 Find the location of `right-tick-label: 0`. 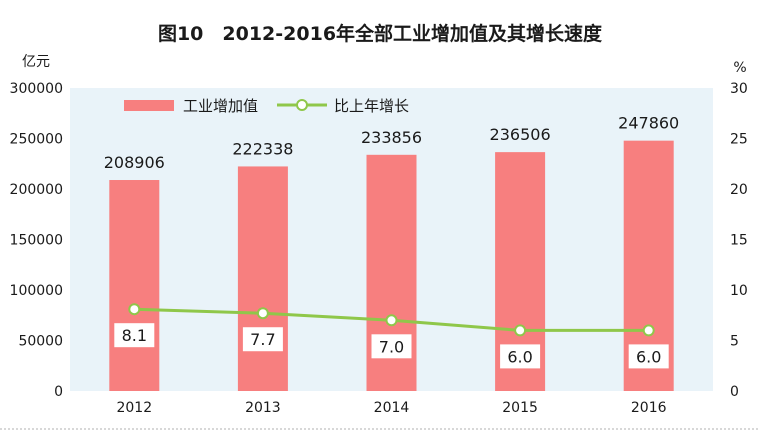

right-tick-label: 0 is located at coordinates (734, 392).